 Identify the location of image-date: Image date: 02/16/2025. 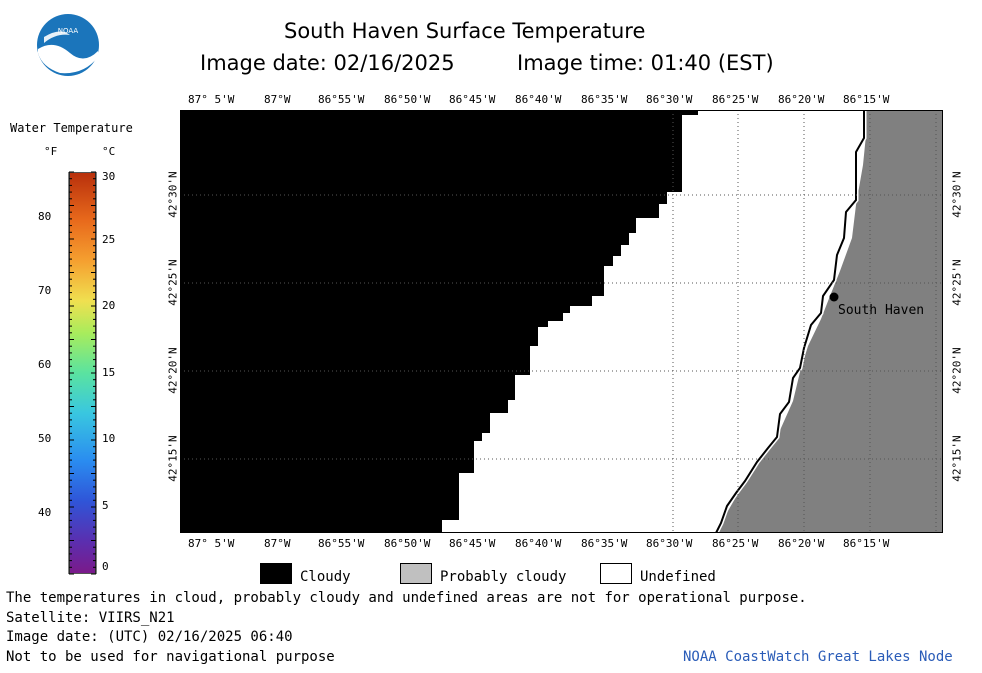
(327, 63).